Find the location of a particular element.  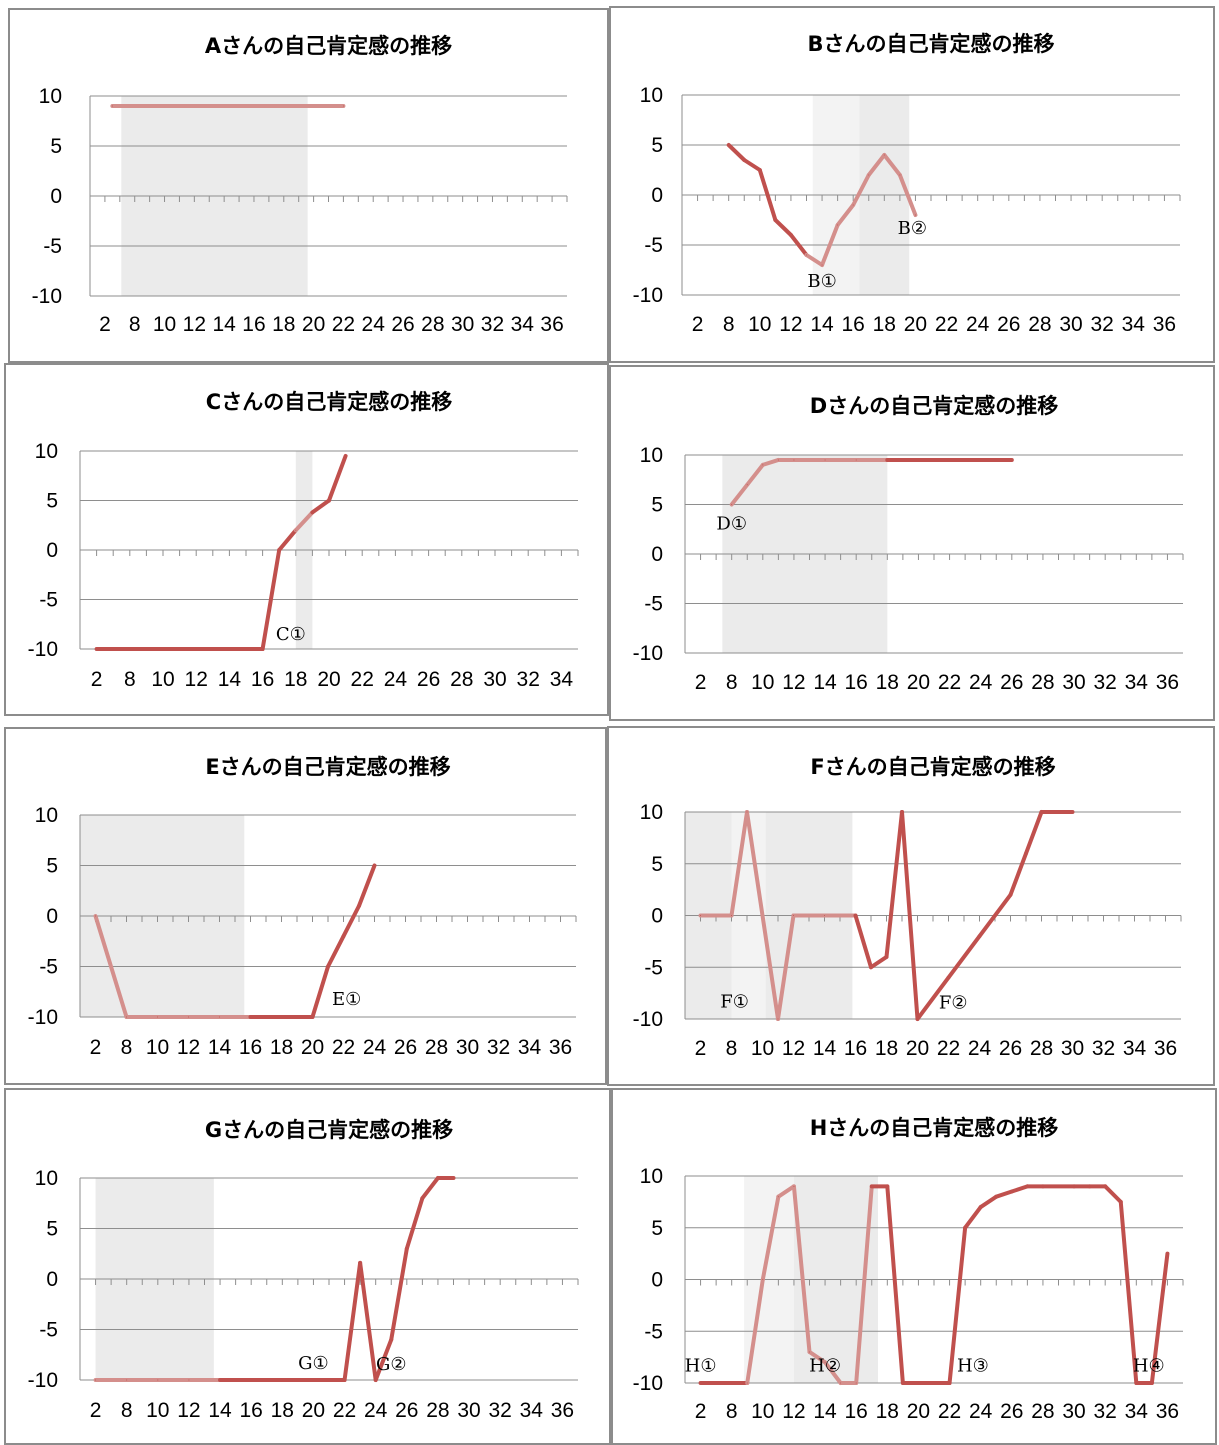

chart-title: Eさんの自己肯定感の推移 is located at coordinates (327, 767).